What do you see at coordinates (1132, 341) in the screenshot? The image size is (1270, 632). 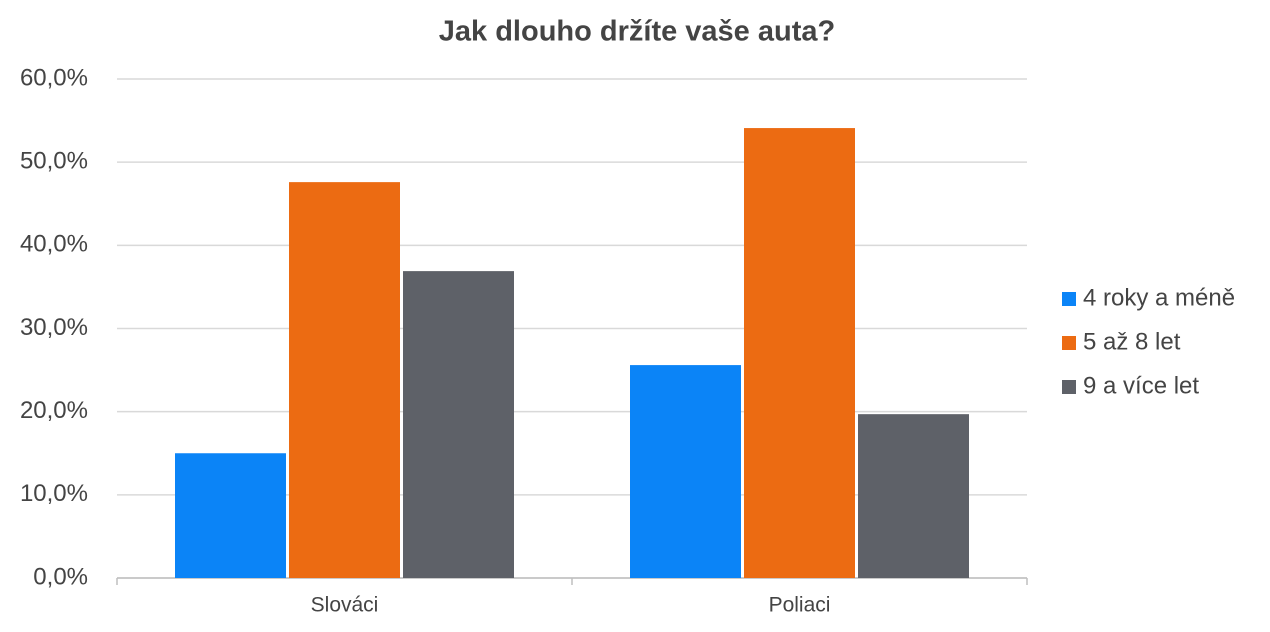 I see `legend-label: 5 až 8 let` at bounding box center [1132, 341].